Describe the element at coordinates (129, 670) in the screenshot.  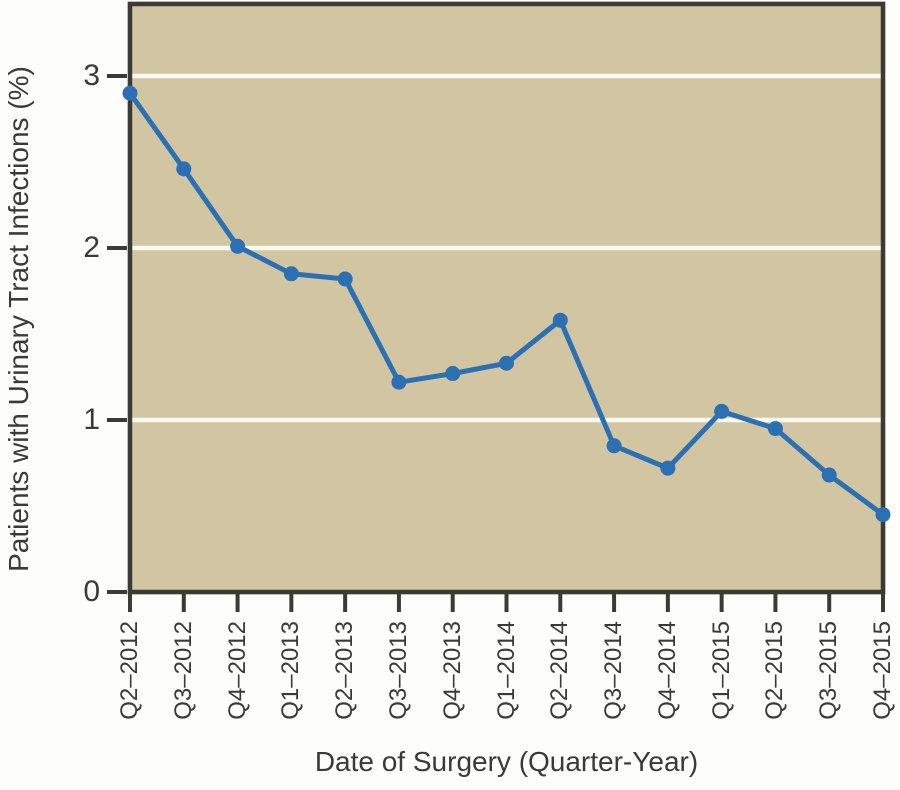
I see `x-tick-label: Q2–2012` at that location.